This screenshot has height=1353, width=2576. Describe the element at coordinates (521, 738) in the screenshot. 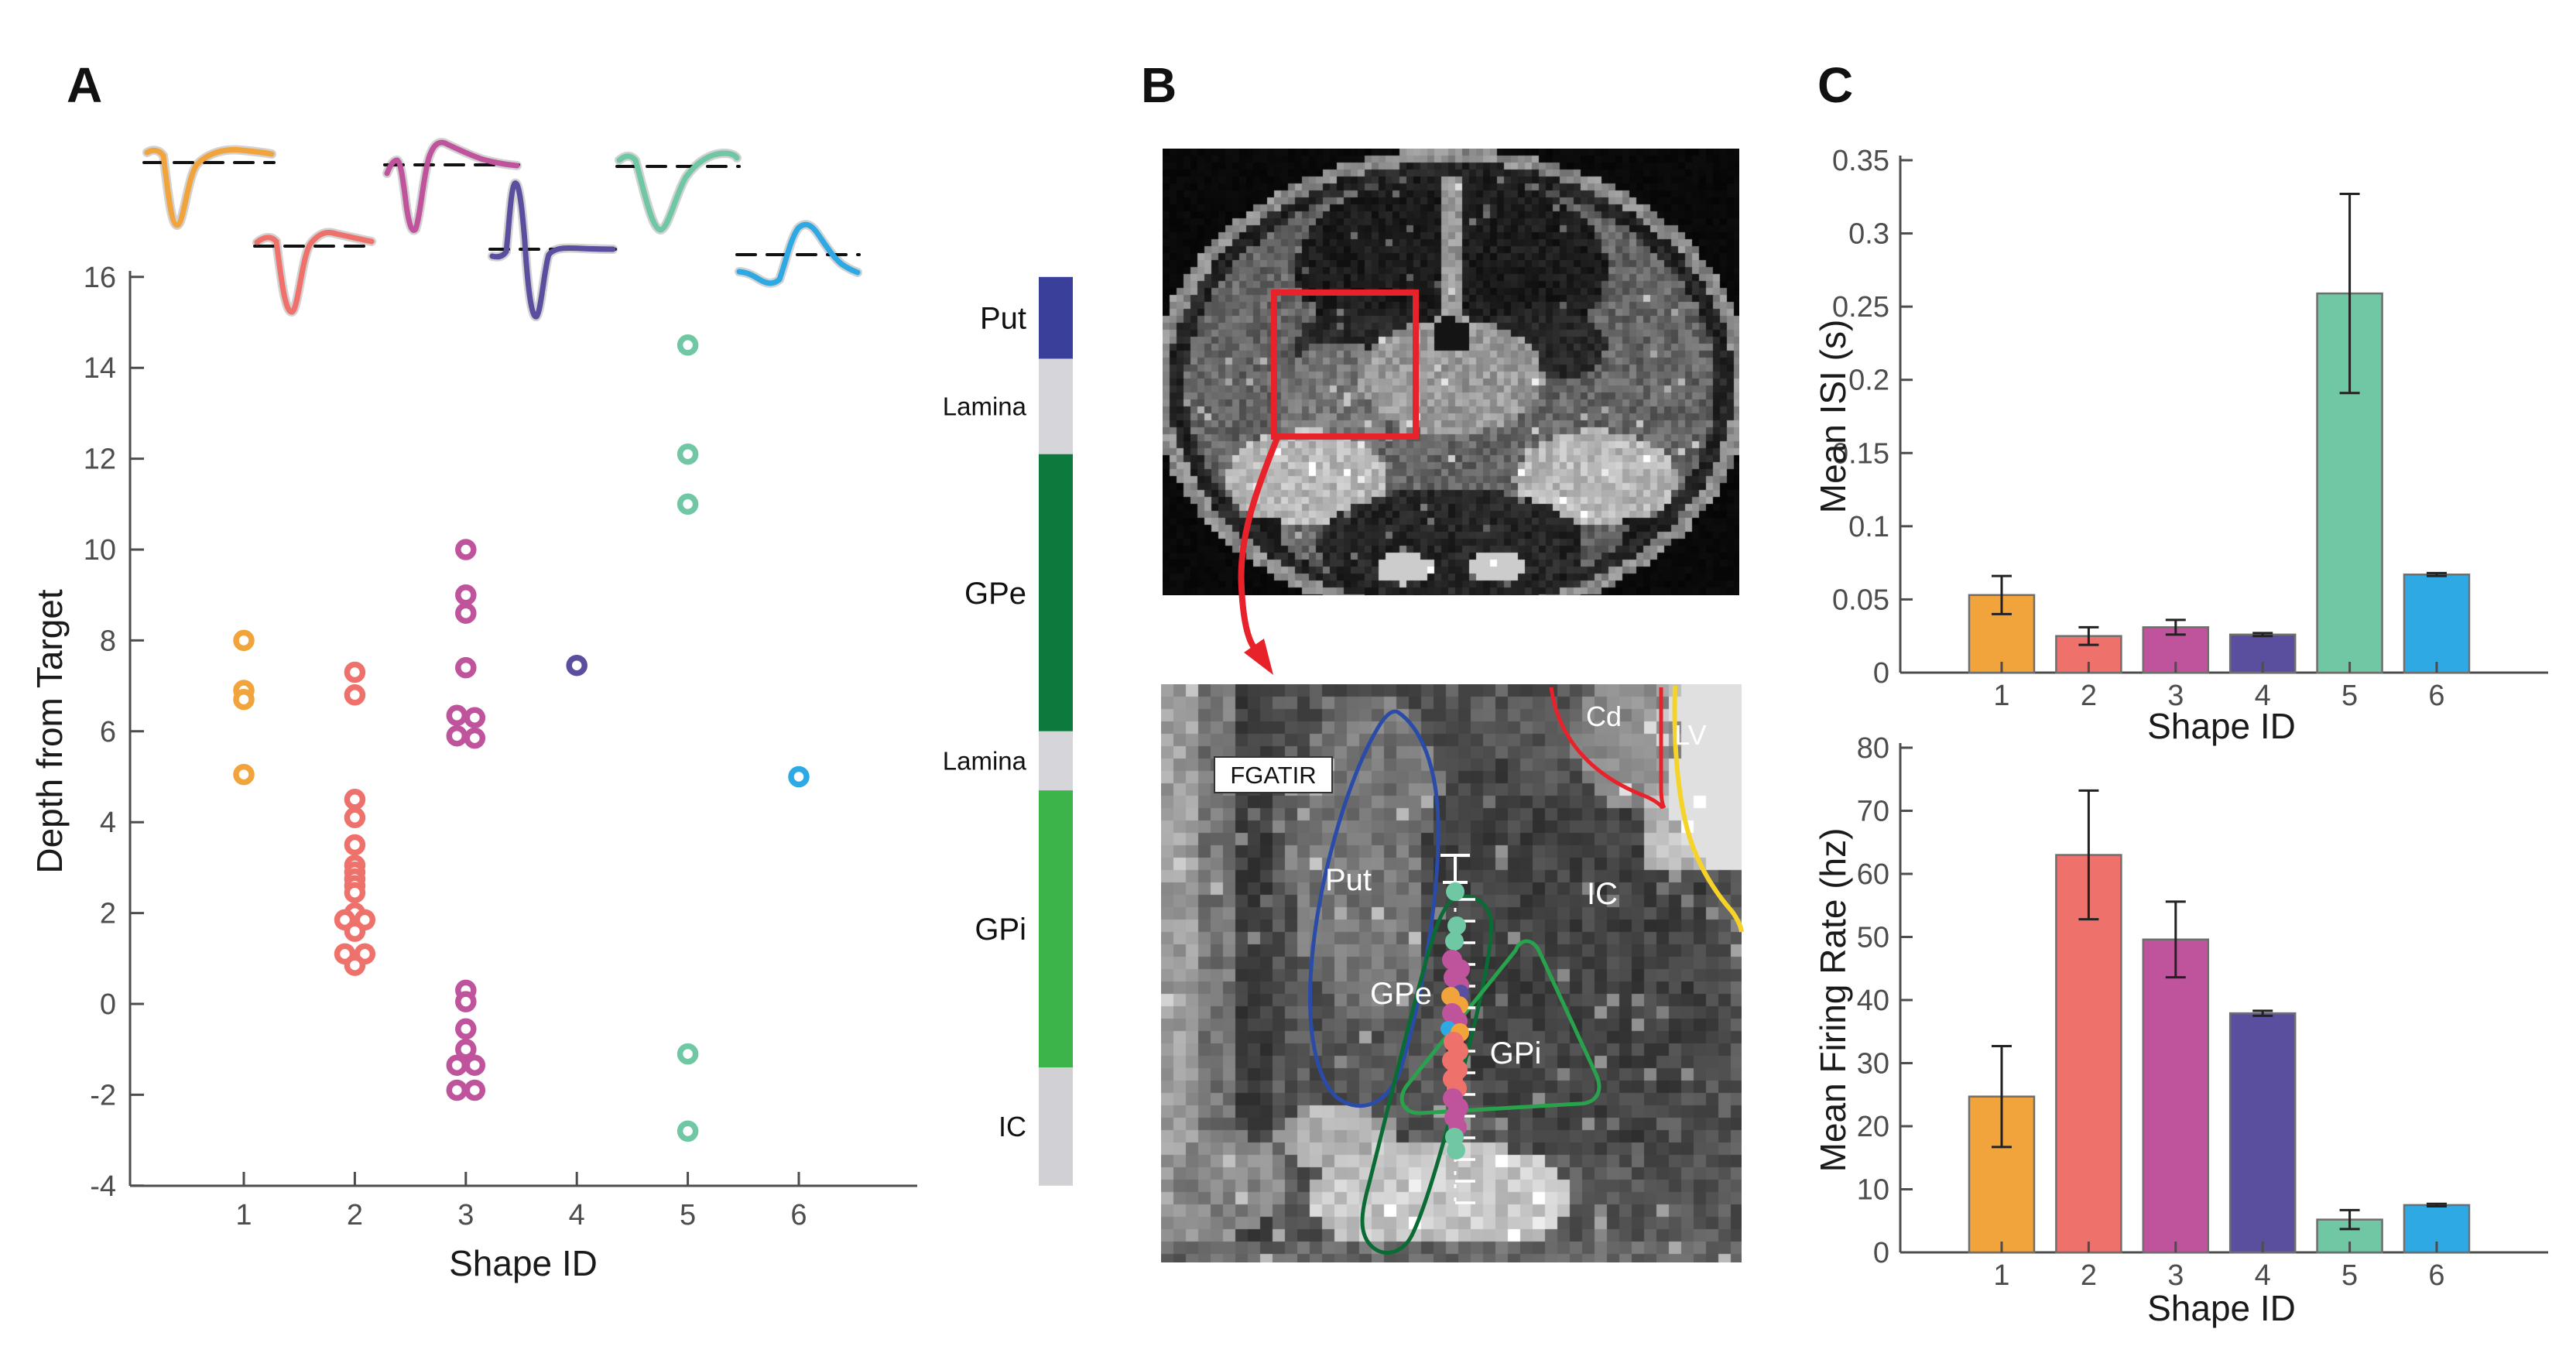

I see `depth-scatter-points` at that location.